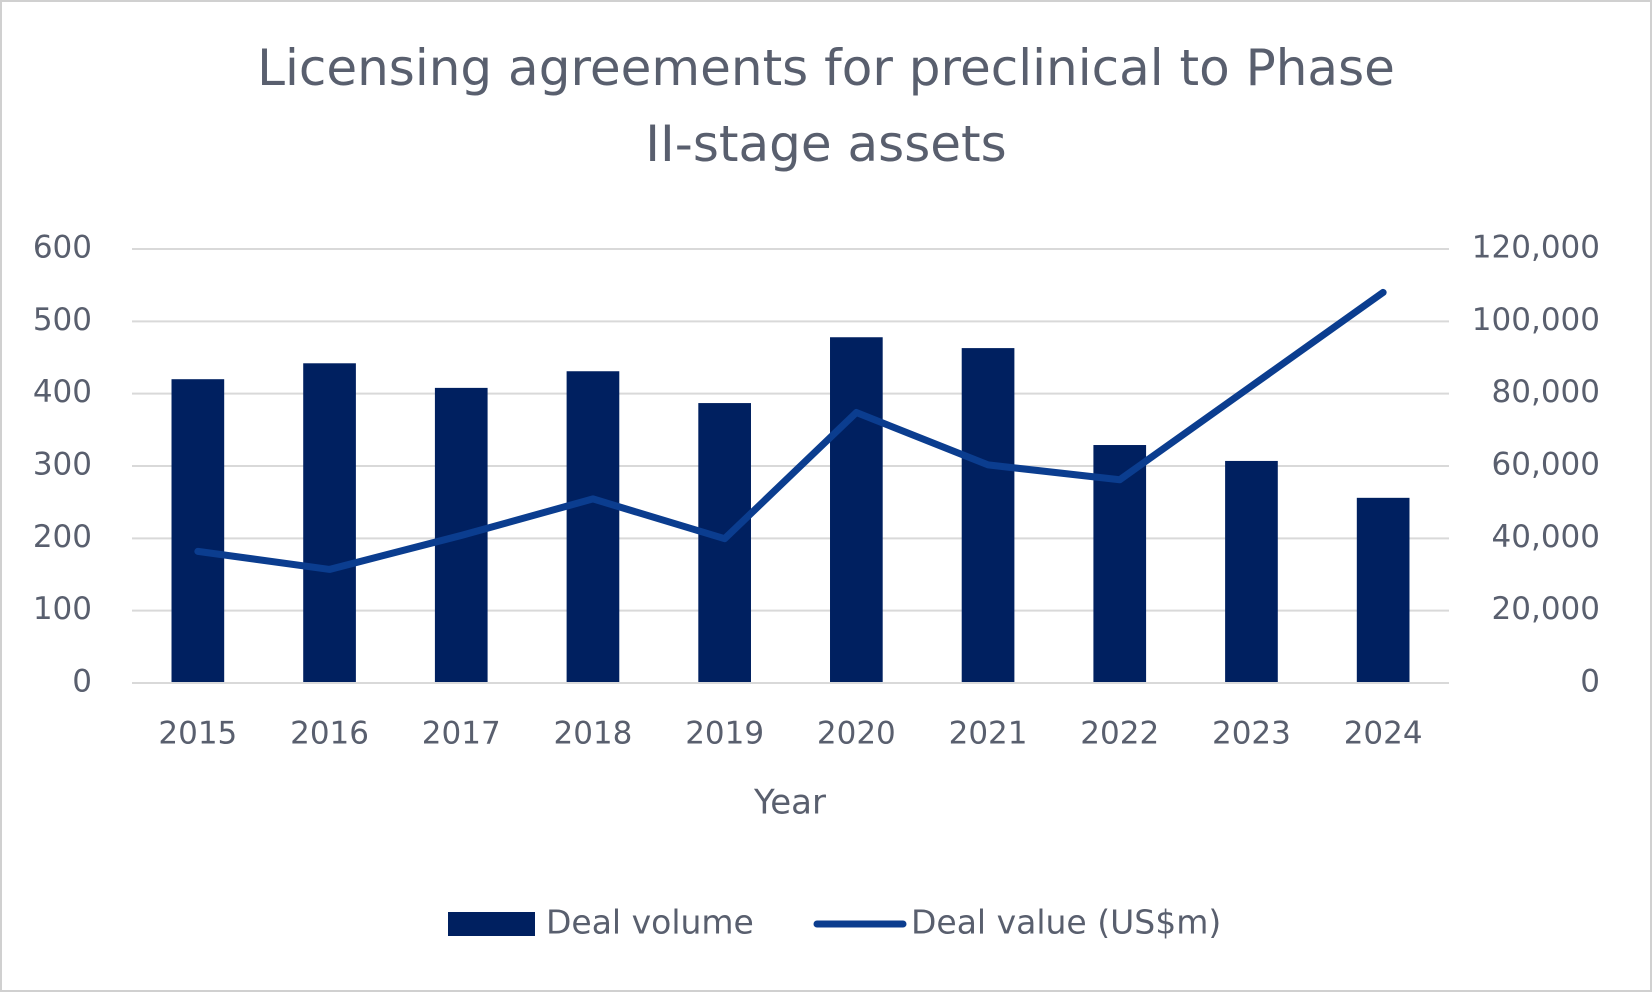 The height and width of the screenshot is (992, 1652). Describe the element at coordinates (856, 734) in the screenshot. I see `x-tick-label: 2020` at that location.